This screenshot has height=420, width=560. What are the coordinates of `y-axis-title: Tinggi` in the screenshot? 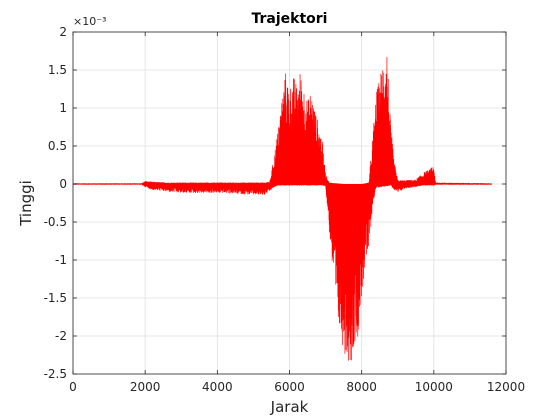 It's located at (26, 203).